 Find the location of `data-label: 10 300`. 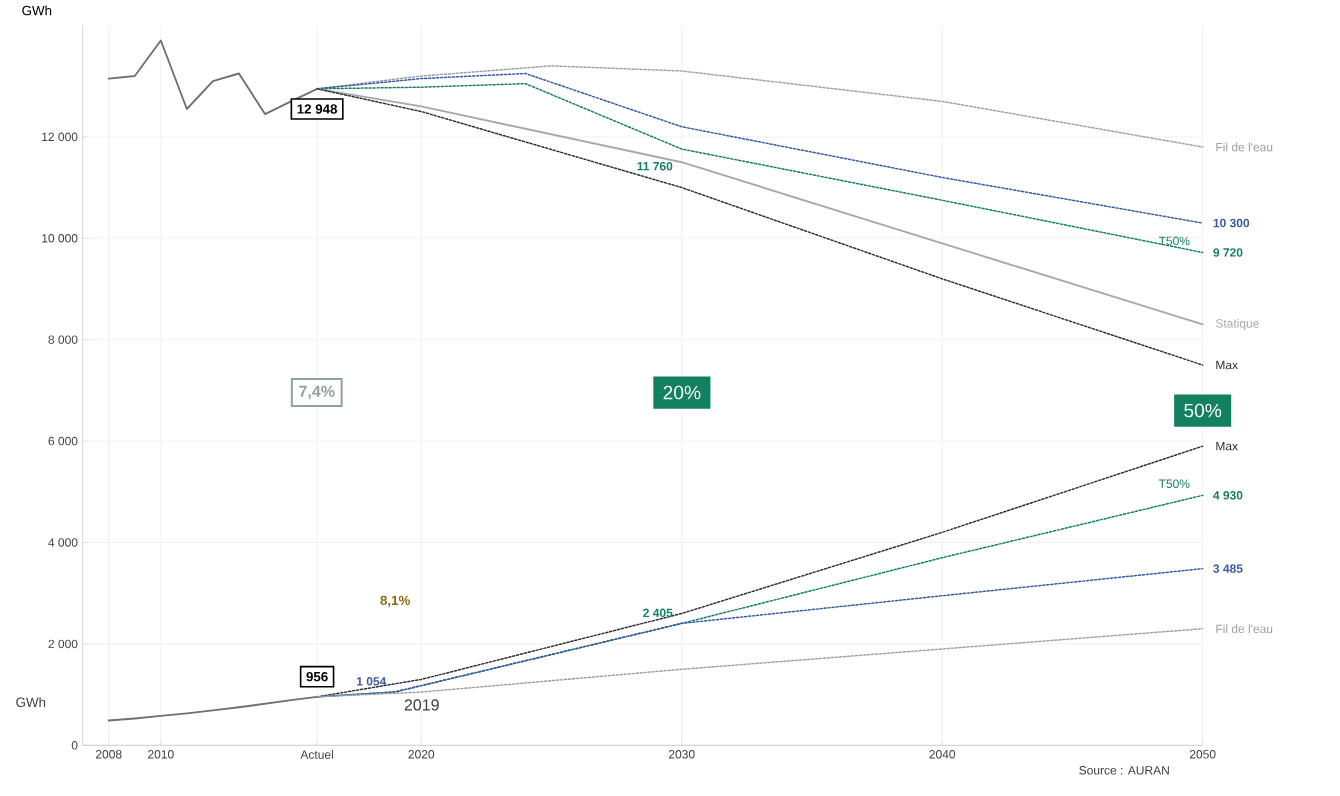

data-label: 10 300 is located at coordinates (1231, 223).